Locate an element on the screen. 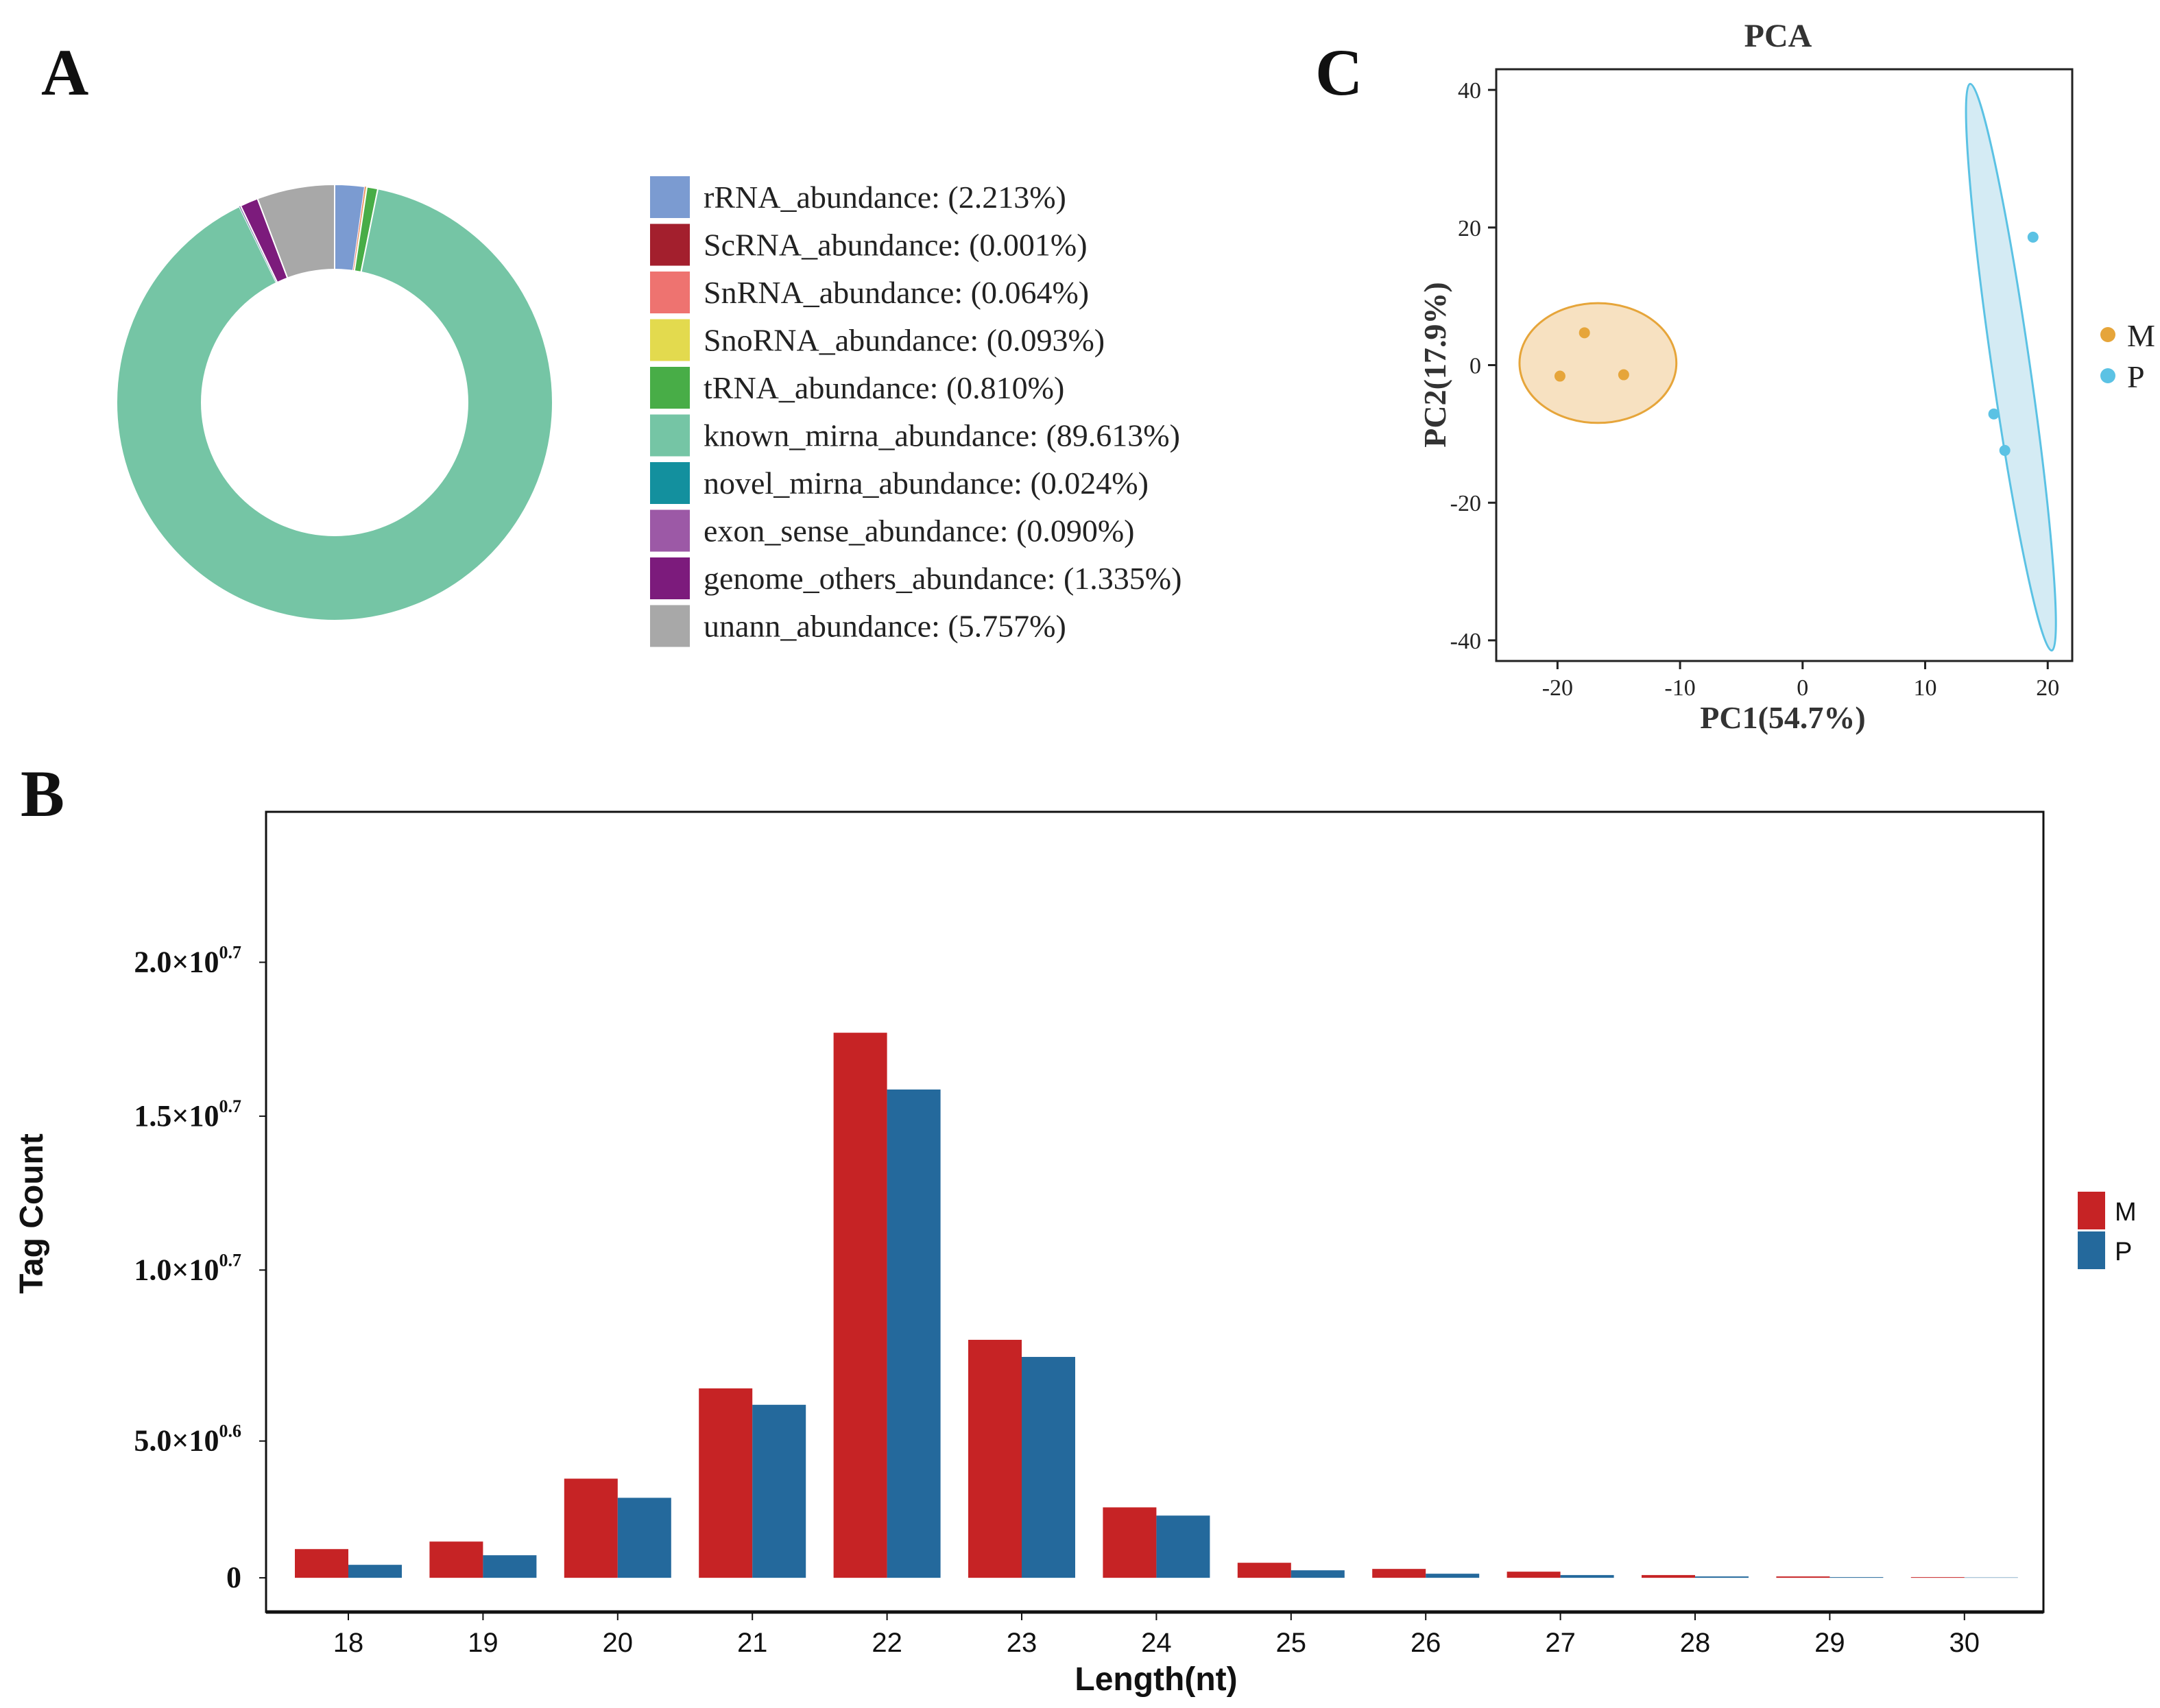 The height and width of the screenshot is (1708, 2160). legend-label: ScRNA_abundance: (0.001%) is located at coordinates (896, 246).